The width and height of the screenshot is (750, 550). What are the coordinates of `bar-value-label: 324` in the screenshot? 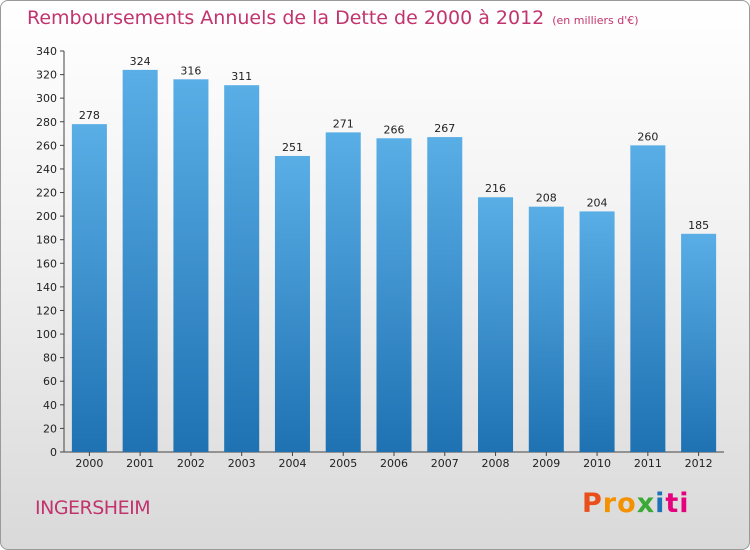 It's located at (140, 61).